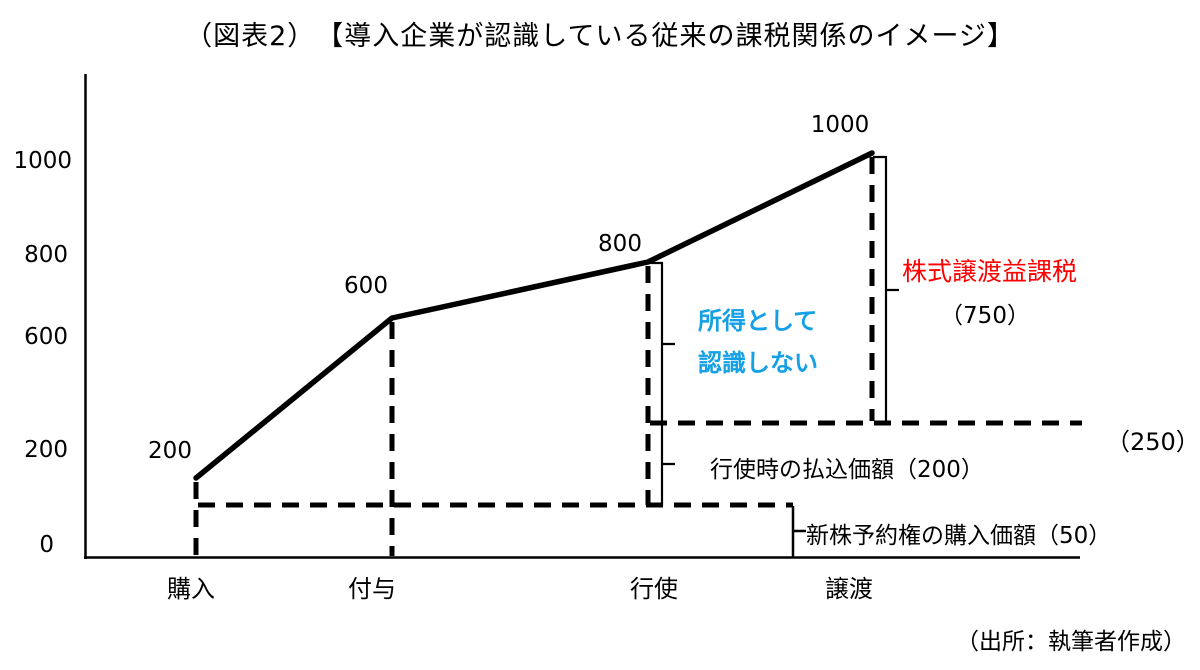 The height and width of the screenshot is (670, 1200). What do you see at coordinates (798, 531) in the screenshot?
I see `bracket-warrant-purchase` at bounding box center [798, 531].